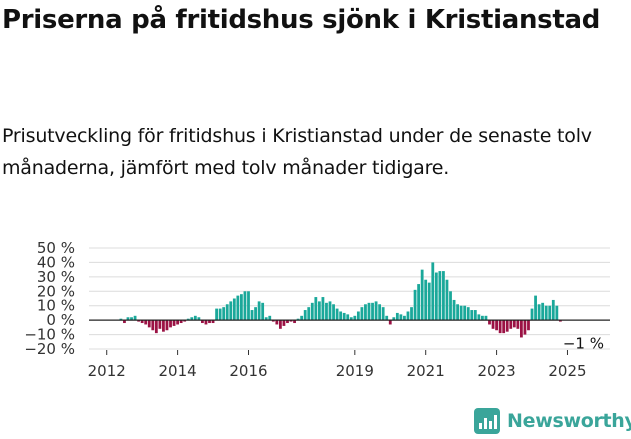 The height and width of the screenshot is (439, 631). I want to click on x-axis: 2012 2014 2016 2019 2021 2023 2025, so click(349, 349).